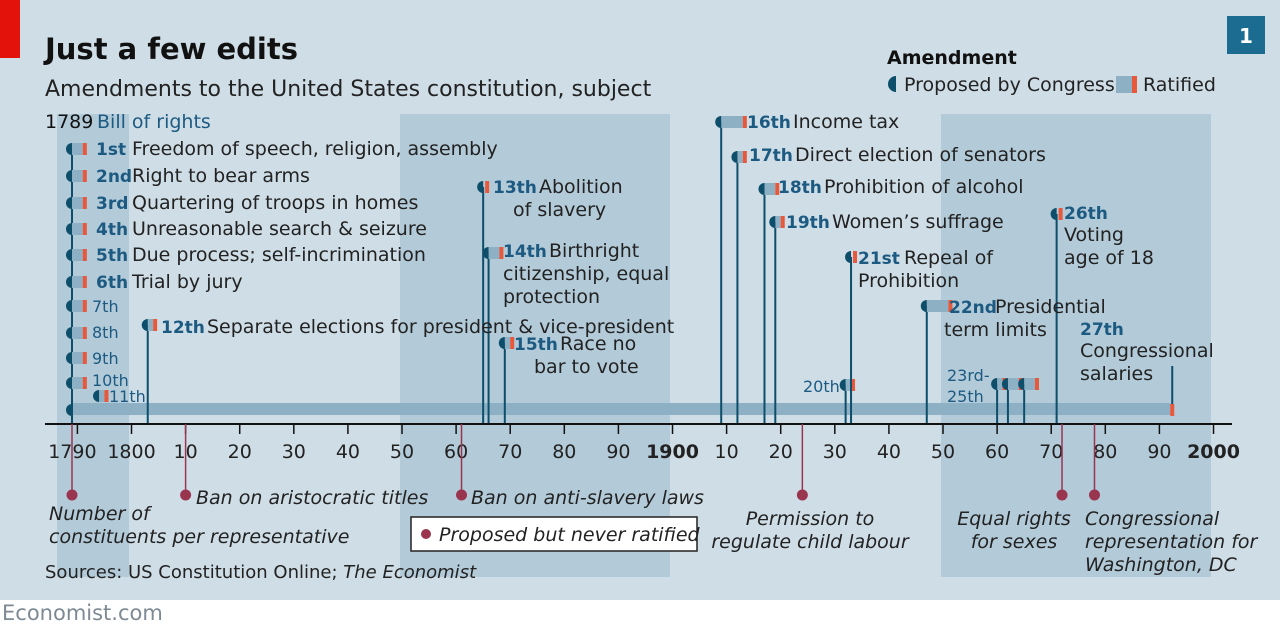 The height and width of the screenshot is (634, 1280). Describe the element at coordinates (778, 222) in the screenshot. I see `span-19th` at that location.